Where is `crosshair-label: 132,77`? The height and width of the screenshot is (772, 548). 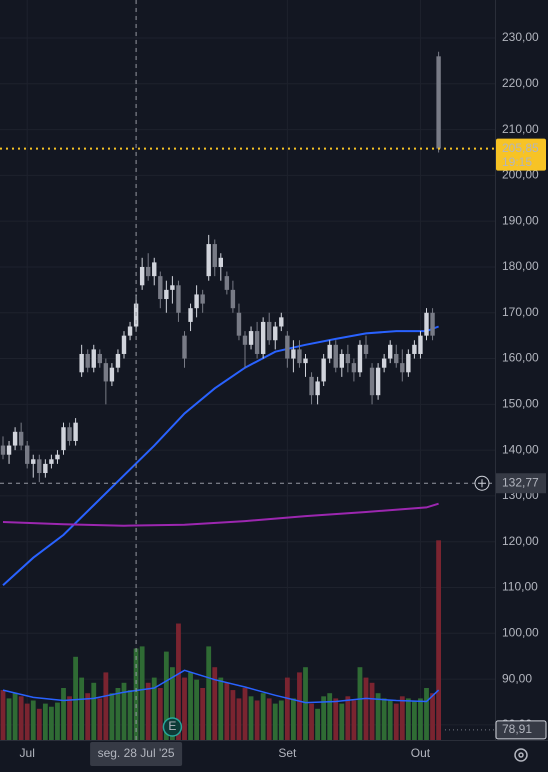
crosshair-label: 132,77 is located at coordinates (520, 482).